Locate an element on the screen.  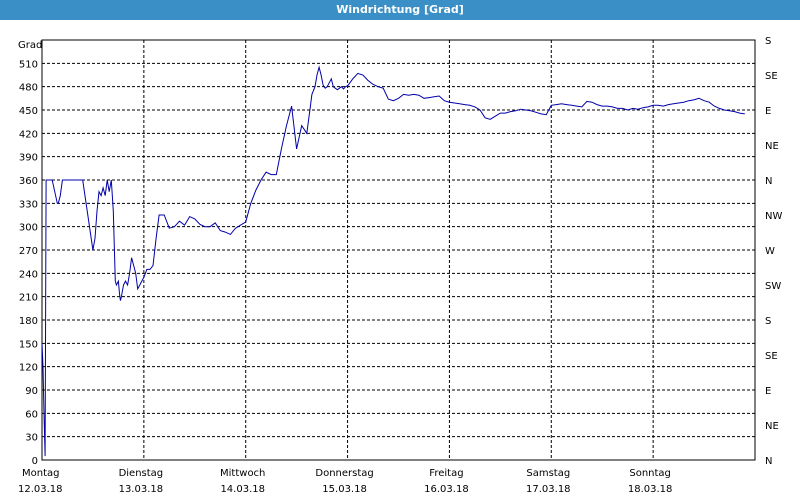
y-tick-label: 450 is located at coordinates (28, 111).